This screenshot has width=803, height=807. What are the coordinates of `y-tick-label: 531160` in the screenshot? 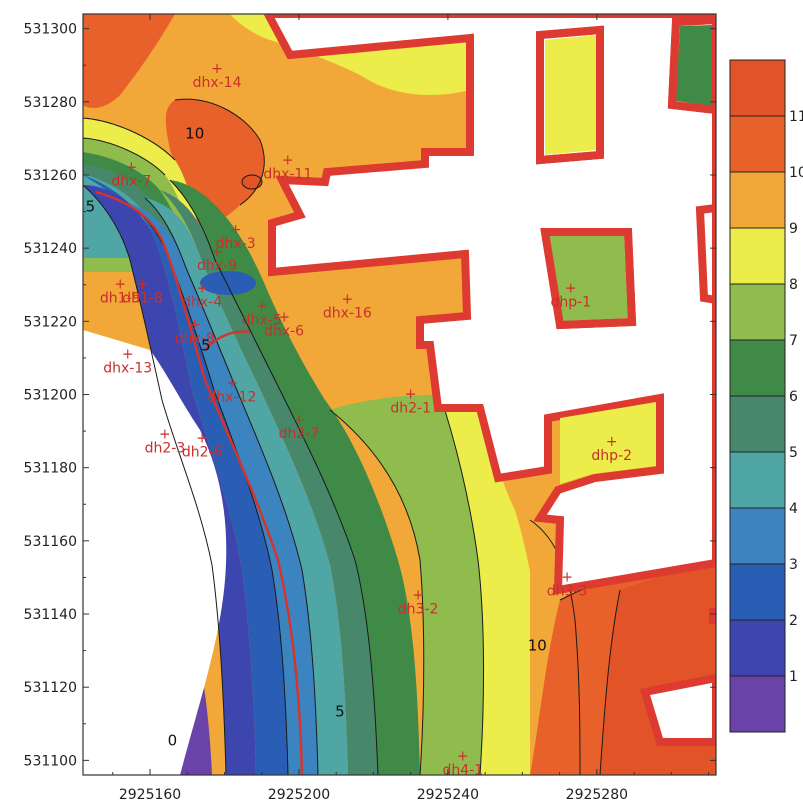 It's located at (50, 542).